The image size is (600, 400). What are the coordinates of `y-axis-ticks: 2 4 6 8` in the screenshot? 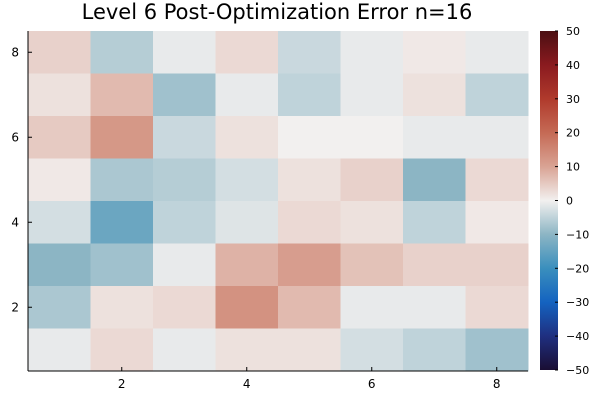 It's located at (21, 179).